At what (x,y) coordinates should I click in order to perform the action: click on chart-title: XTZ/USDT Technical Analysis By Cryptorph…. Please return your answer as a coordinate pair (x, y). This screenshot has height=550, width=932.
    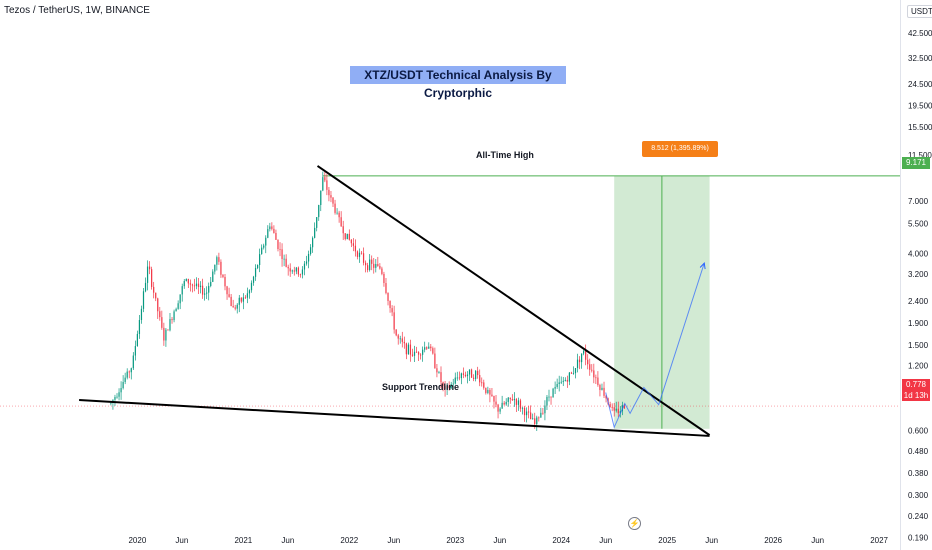
    Looking at the image, I should click on (458, 83).